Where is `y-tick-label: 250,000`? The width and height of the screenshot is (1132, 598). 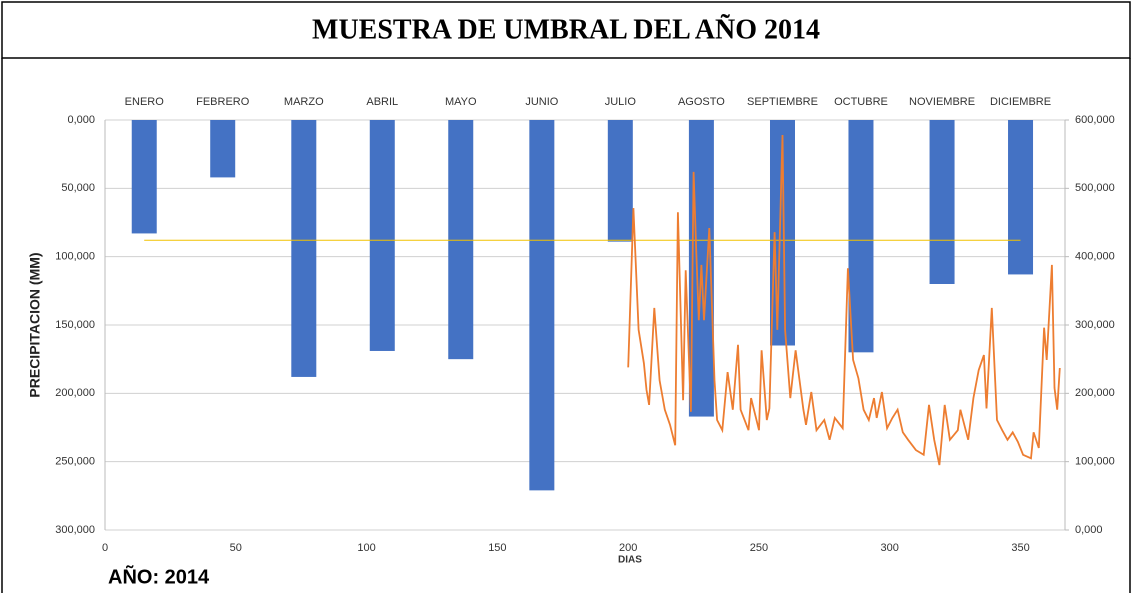
y-tick-label: 250,000 is located at coordinates (75, 462).